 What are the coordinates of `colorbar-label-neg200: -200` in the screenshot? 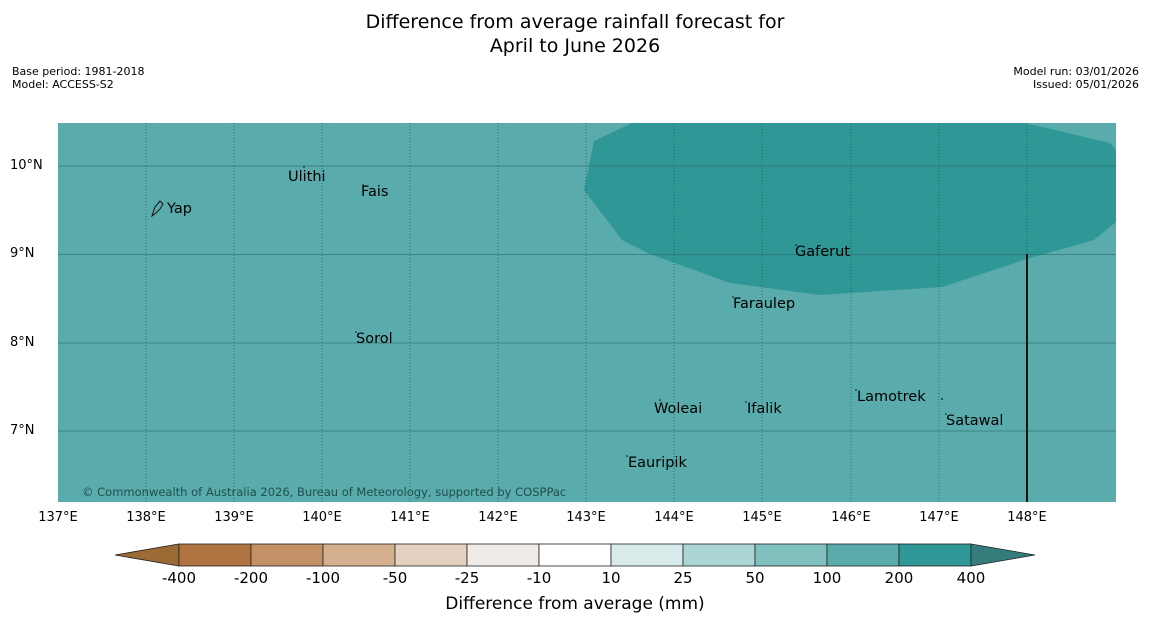 It's located at (251, 578).